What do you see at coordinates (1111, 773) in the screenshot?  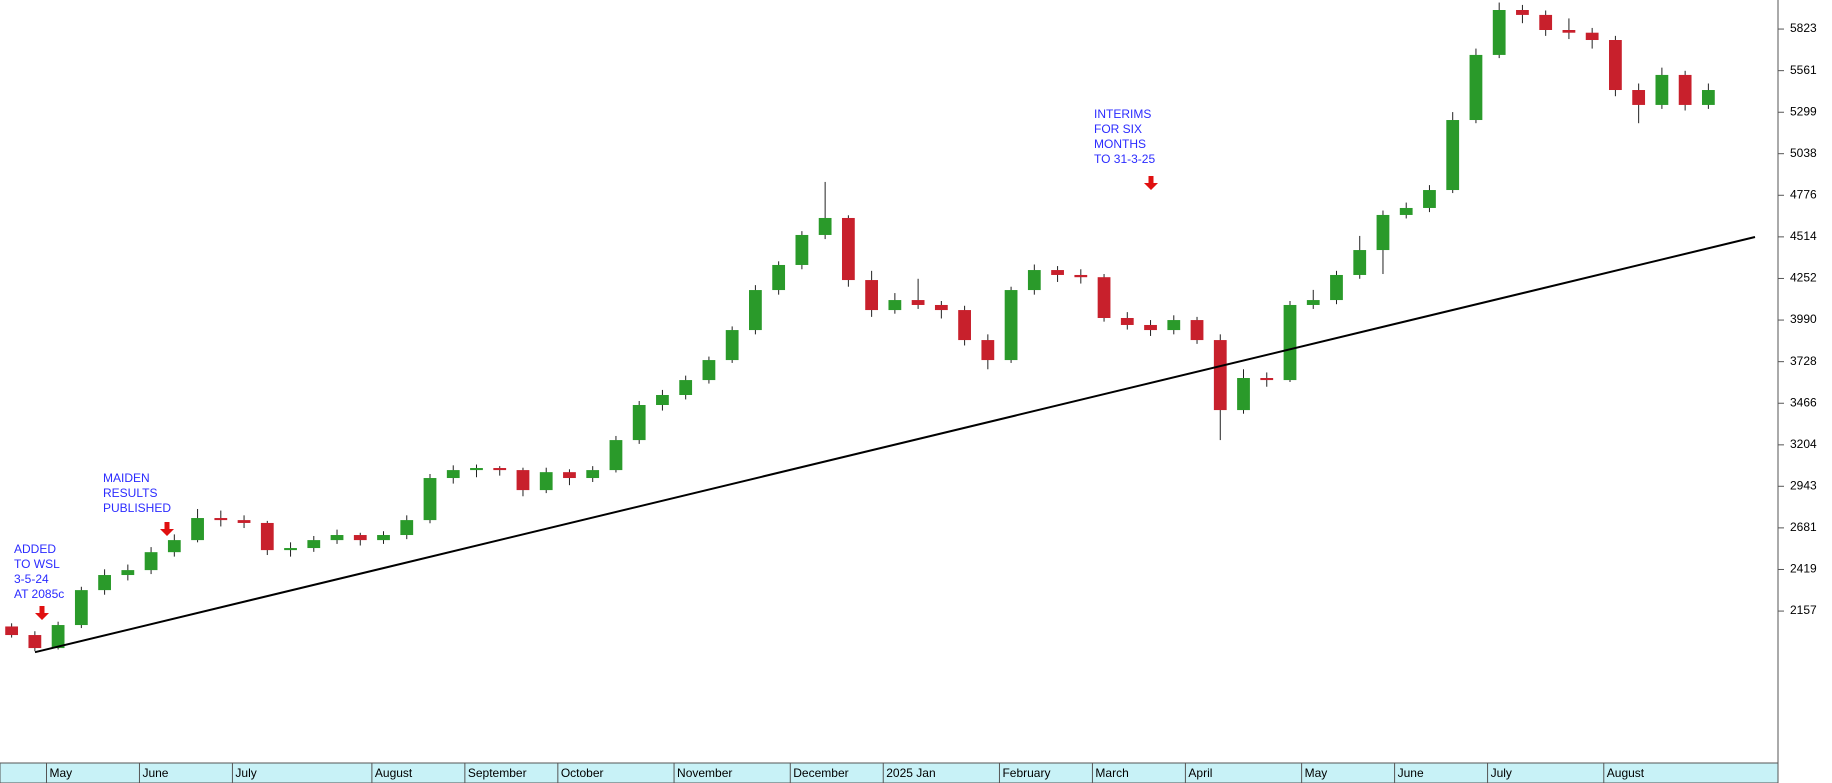 I see `x-tick-label: March` at bounding box center [1111, 773].